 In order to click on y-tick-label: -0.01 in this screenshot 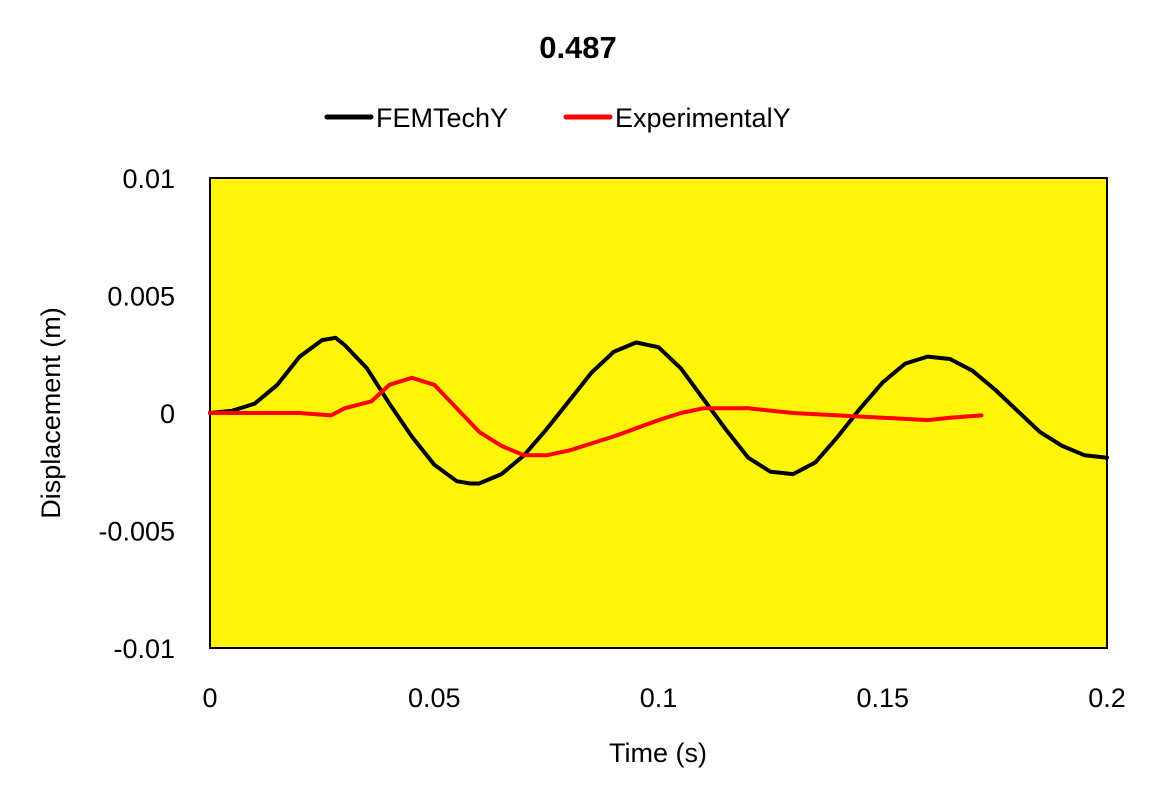, I will do `click(144, 649)`.